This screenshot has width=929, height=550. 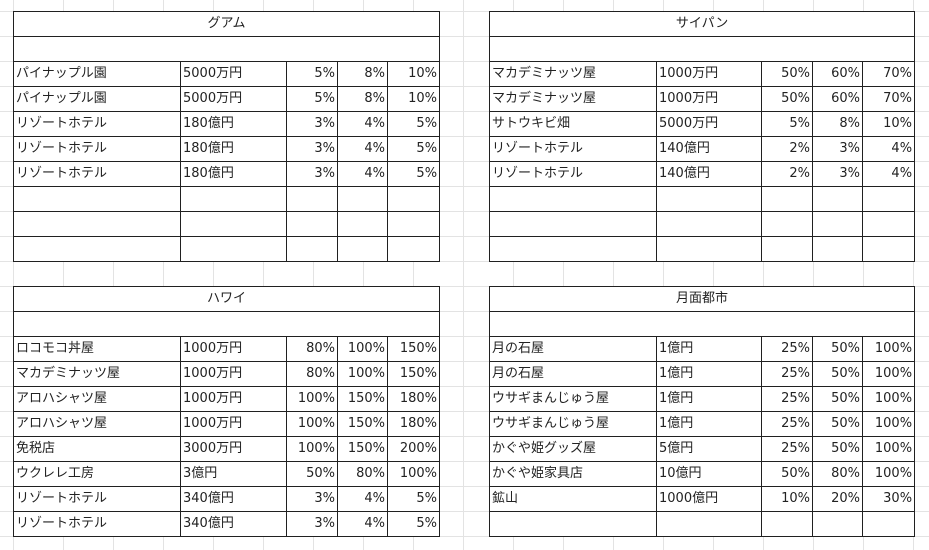 I want to click on facility-cell: マカデミナッツ屋, so click(x=573, y=99).